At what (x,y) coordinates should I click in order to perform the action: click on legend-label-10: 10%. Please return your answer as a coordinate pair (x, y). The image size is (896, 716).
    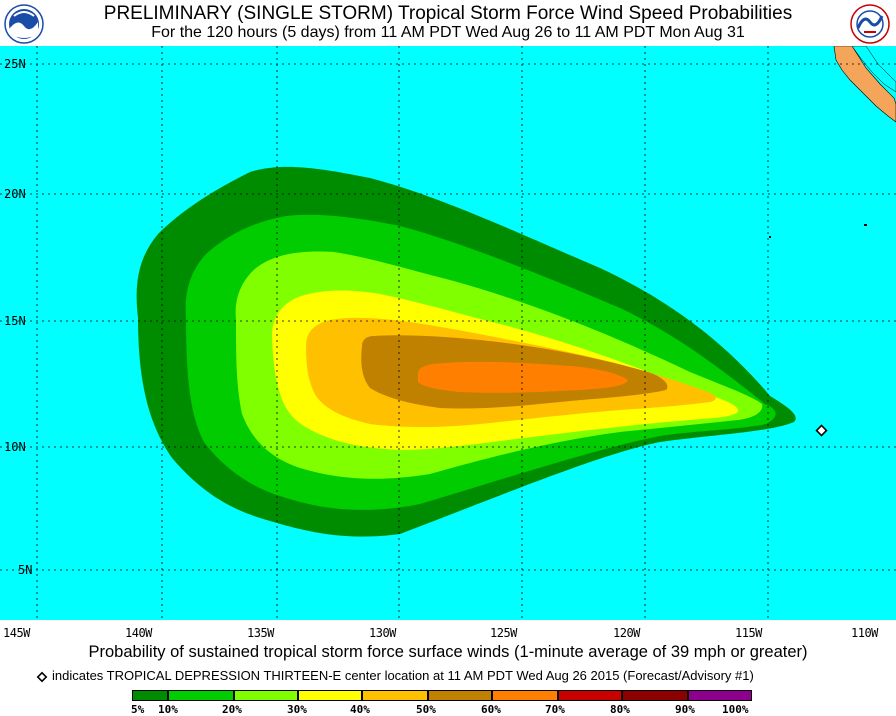
    Looking at the image, I should click on (168, 709).